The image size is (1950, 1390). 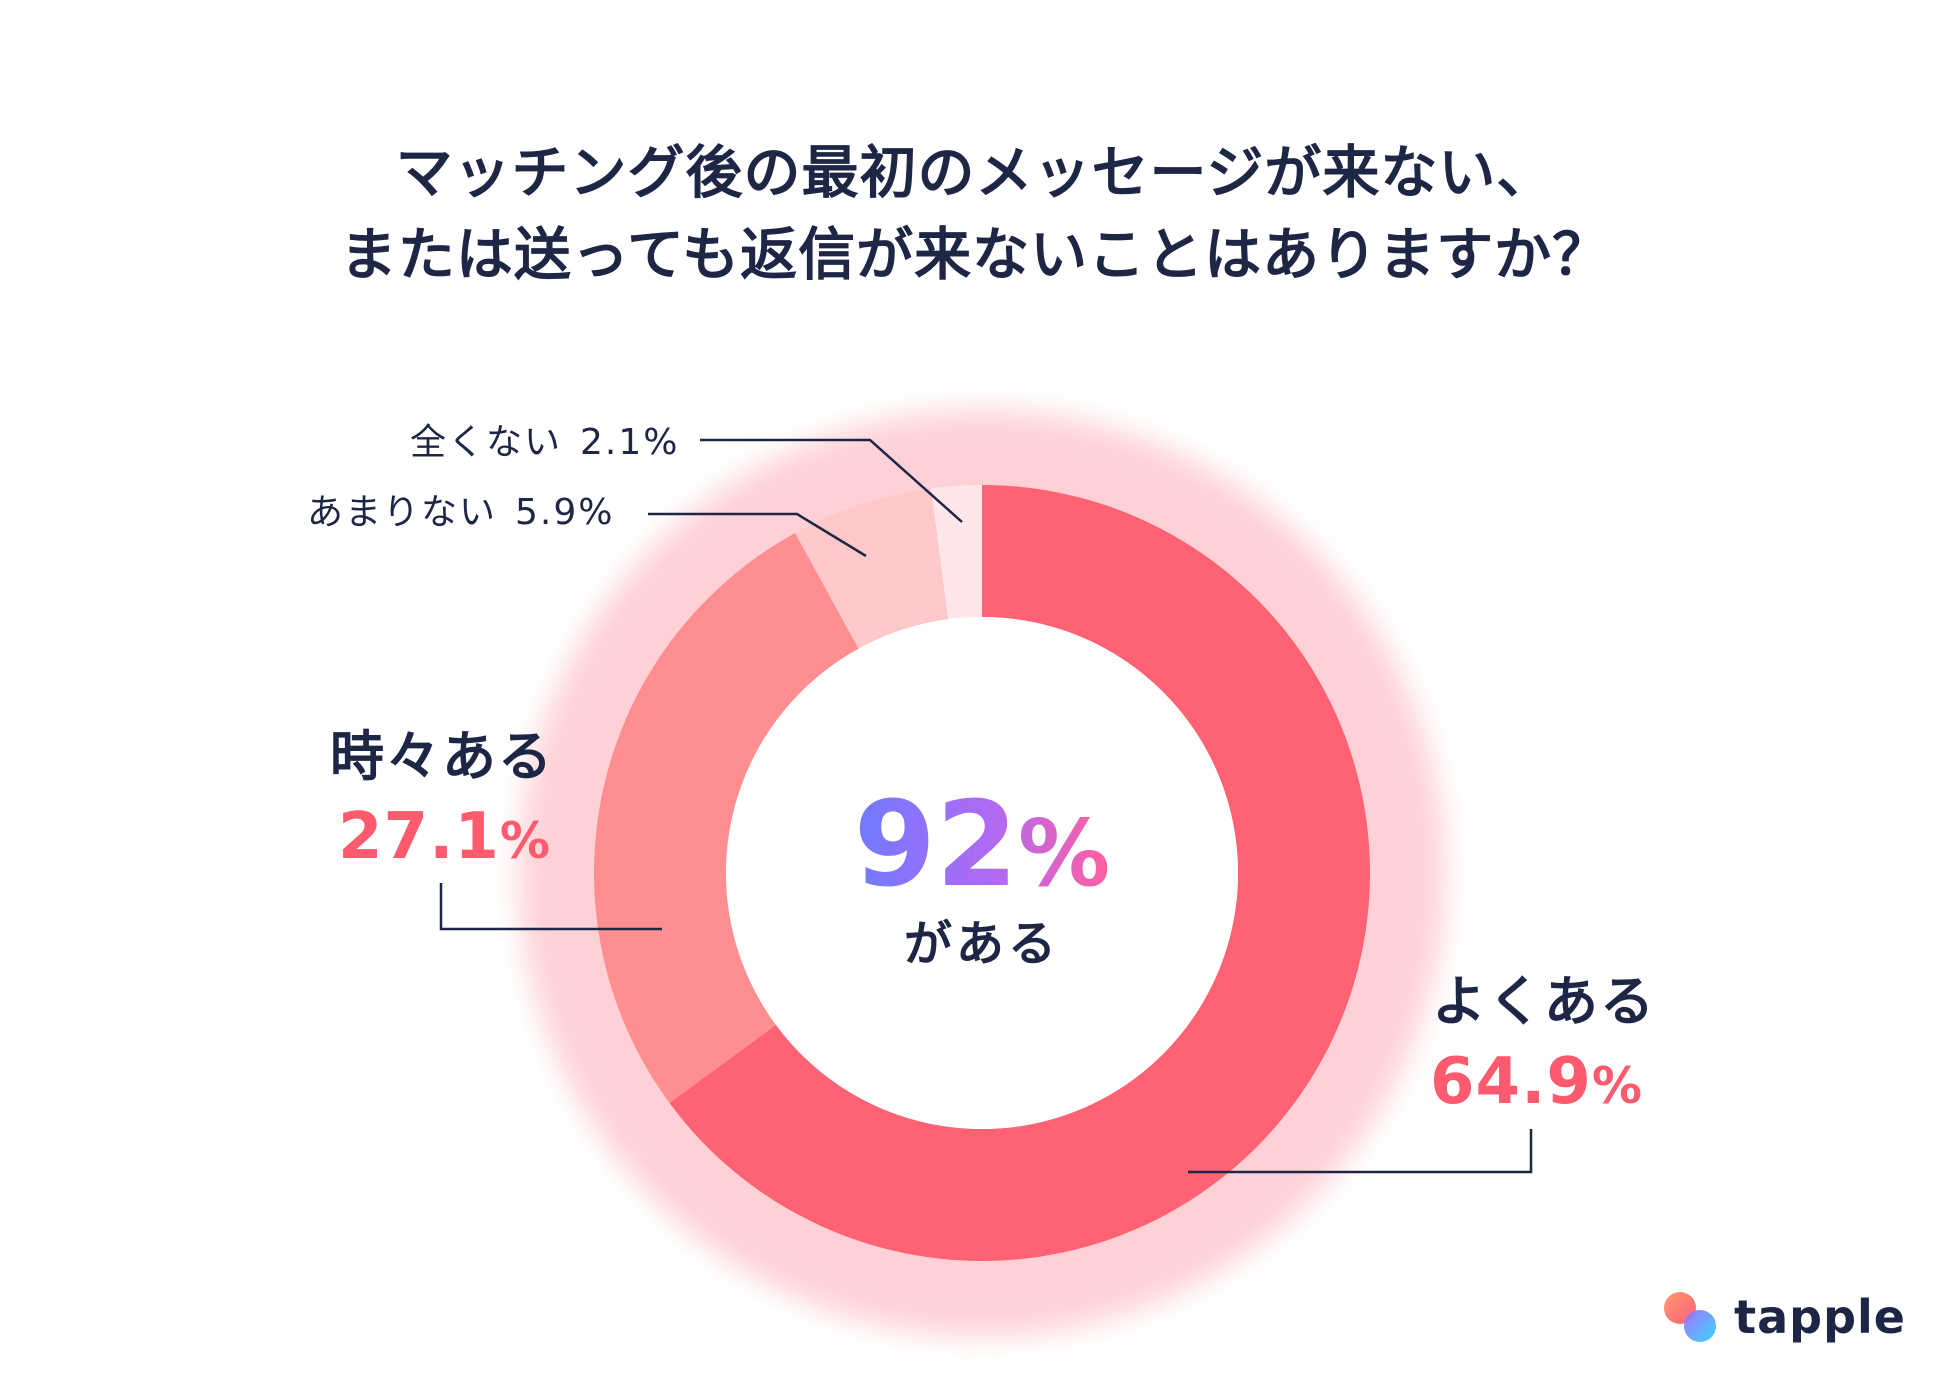 What do you see at coordinates (629, 442) in the screenshot?
I see `label-zenku-value: 2.1%` at bounding box center [629, 442].